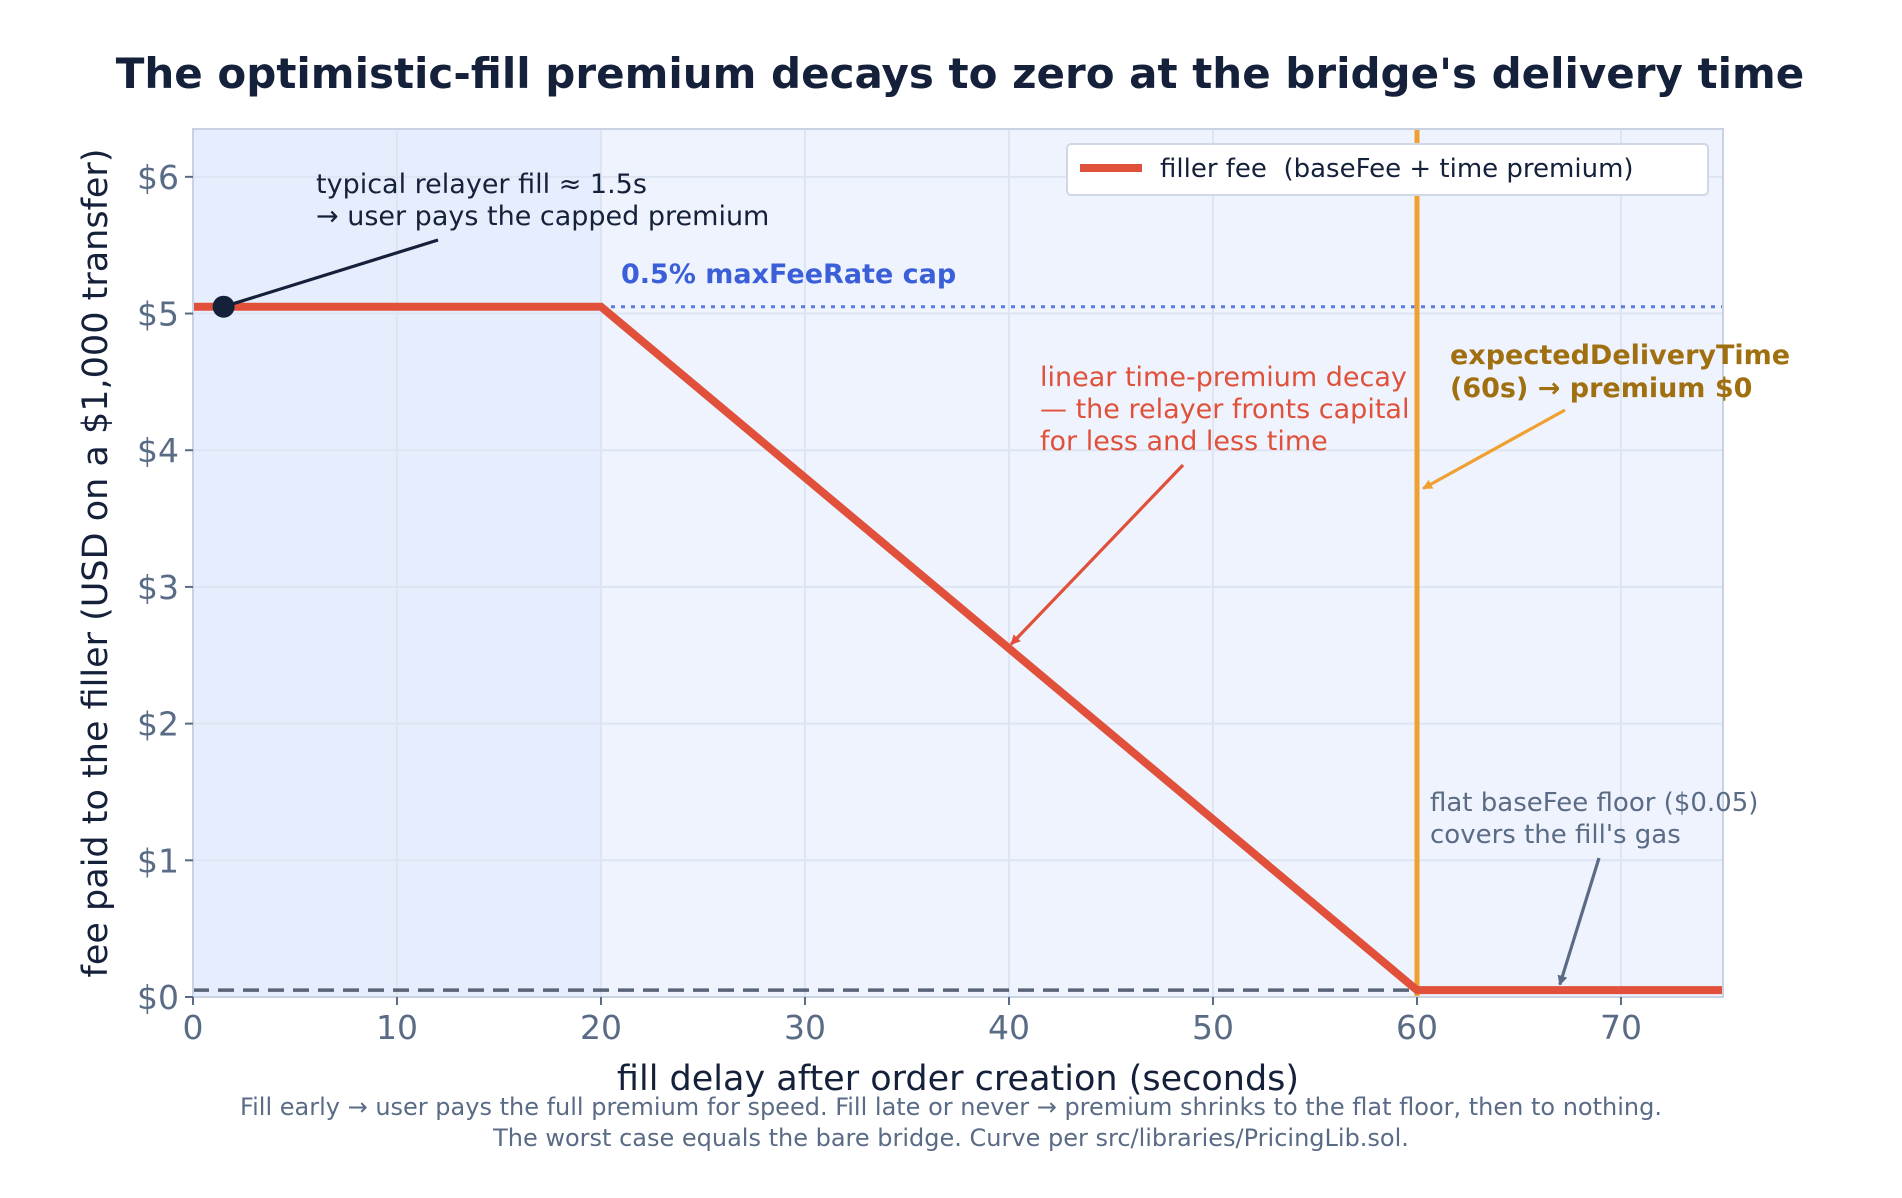 The image size is (1902, 1198). I want to click on x-tick-label: 30, so click(805, 1027).